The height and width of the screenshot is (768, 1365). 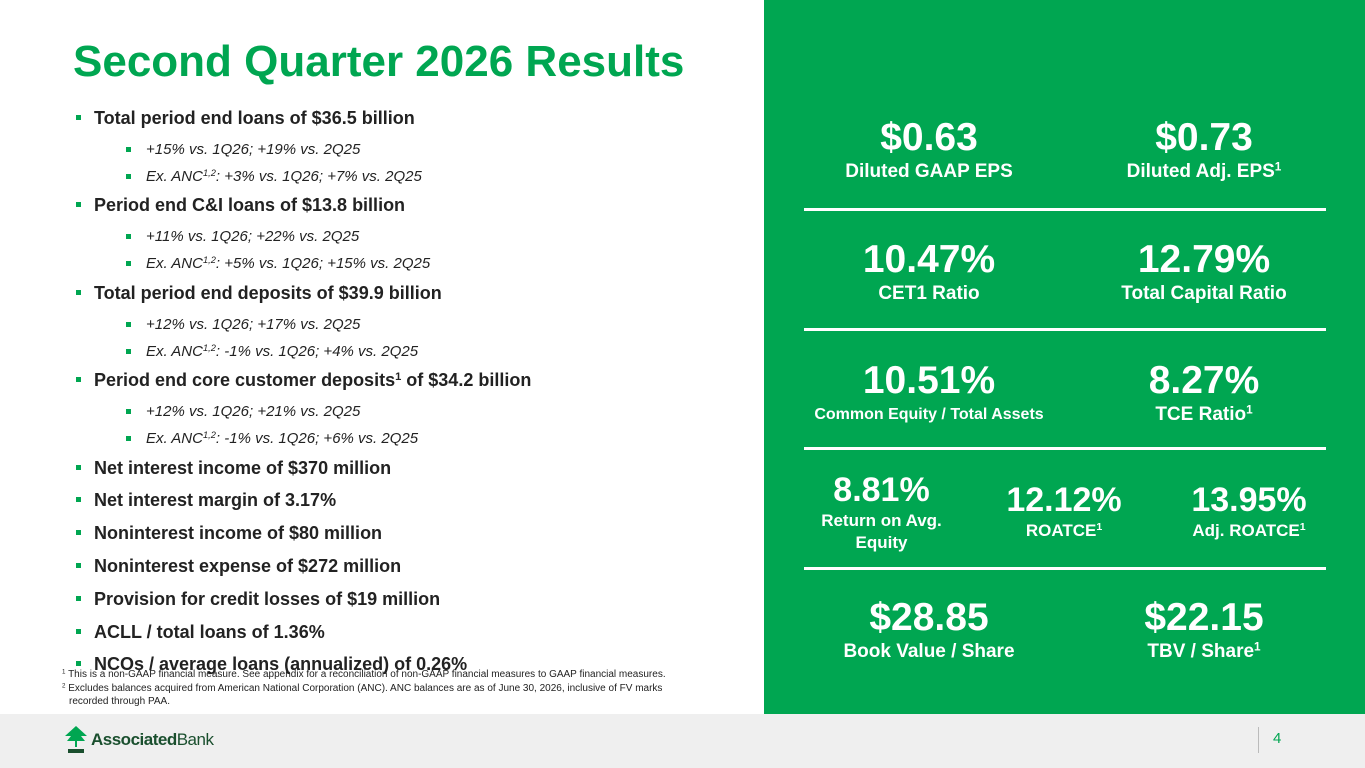 What do you see at coordinates (416, 206) in the screenshot?
I see `bullet-item: Period end C&I loans of $13.8 billion` at bounding box center [416, 206].